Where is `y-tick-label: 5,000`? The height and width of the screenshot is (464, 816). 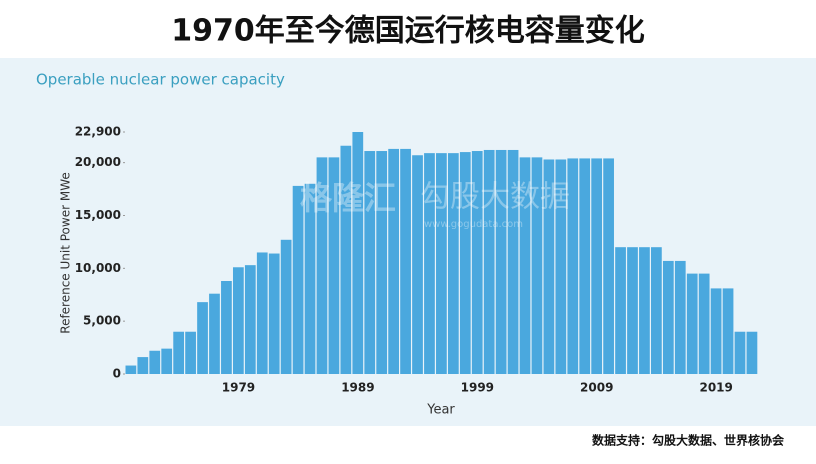
y-tick-label: 5,000 is located at coordinates (102, 321).